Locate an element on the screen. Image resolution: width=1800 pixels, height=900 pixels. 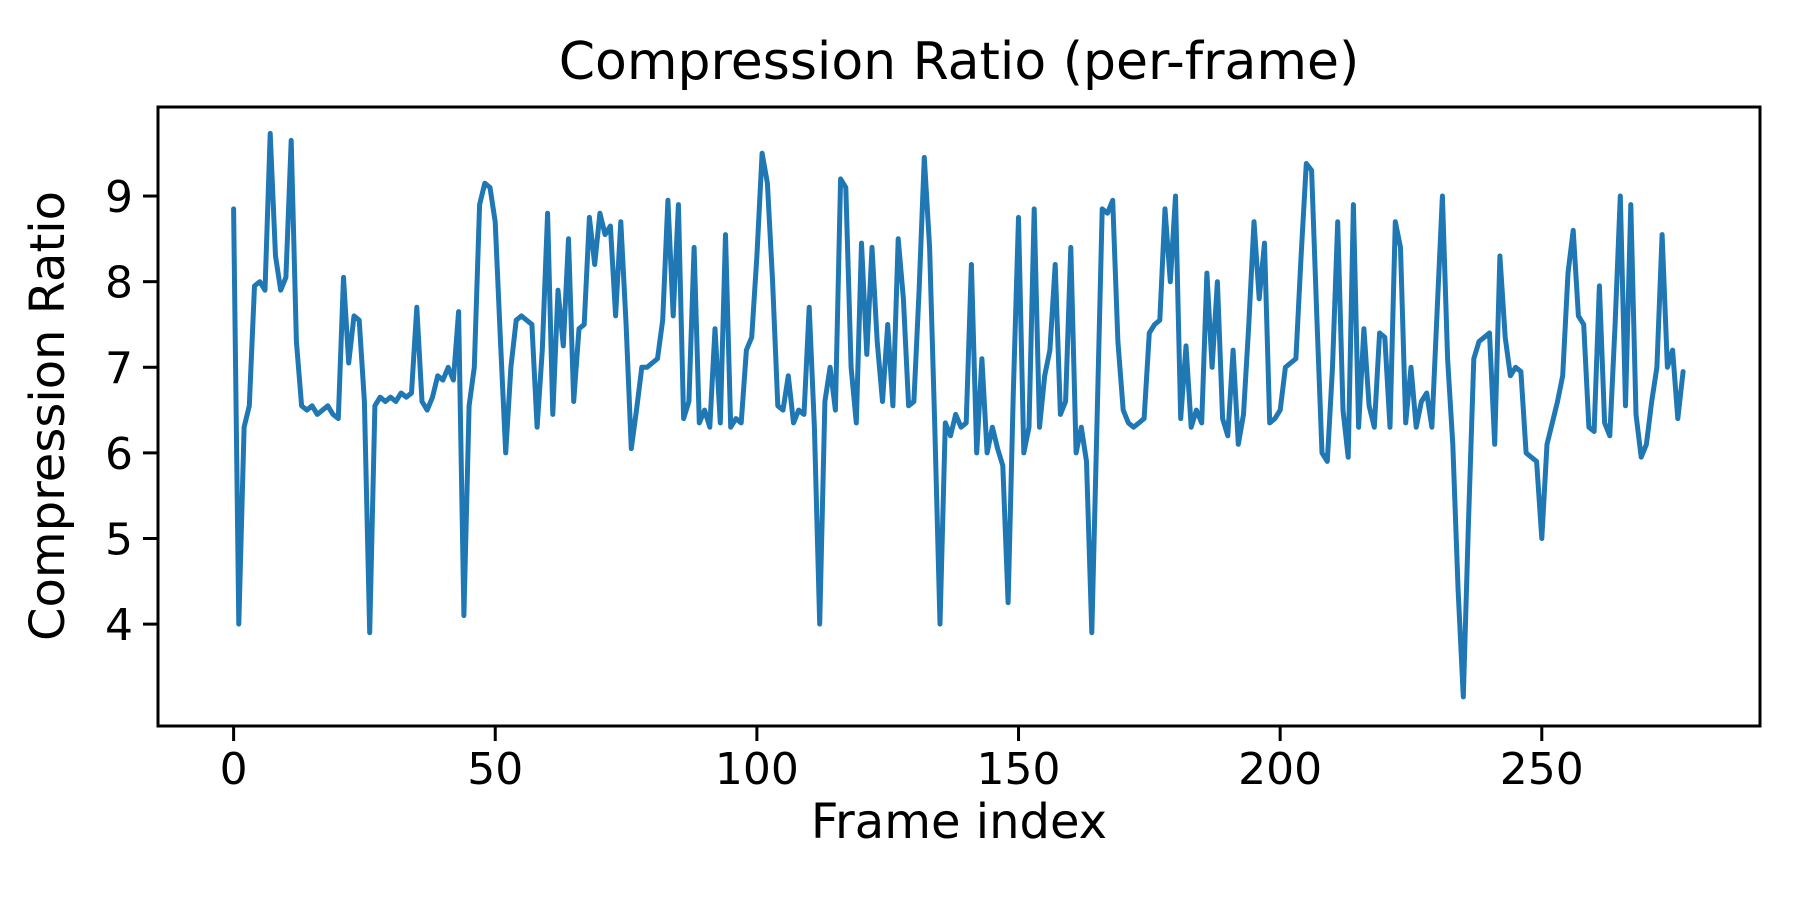
x-tick-label: 200 is located at coordinates (1280, 769).